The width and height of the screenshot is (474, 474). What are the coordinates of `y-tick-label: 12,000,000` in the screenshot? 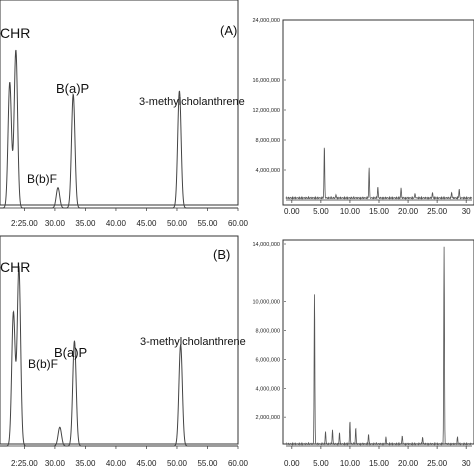 It's located at (266, 111).